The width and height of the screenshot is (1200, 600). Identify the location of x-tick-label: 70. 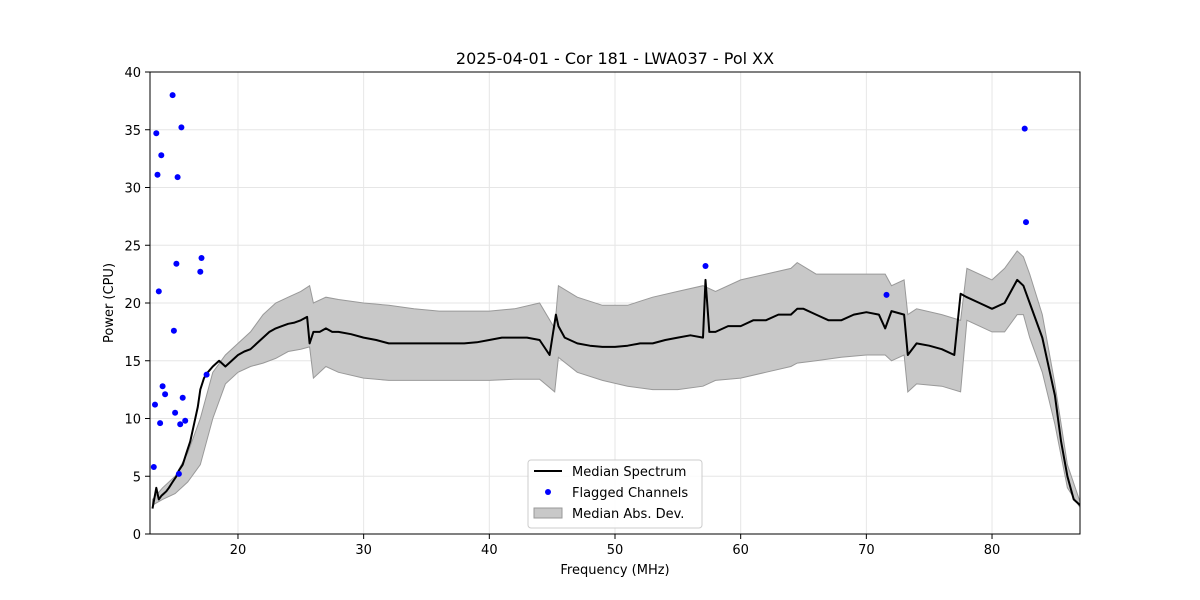
(866, 550).